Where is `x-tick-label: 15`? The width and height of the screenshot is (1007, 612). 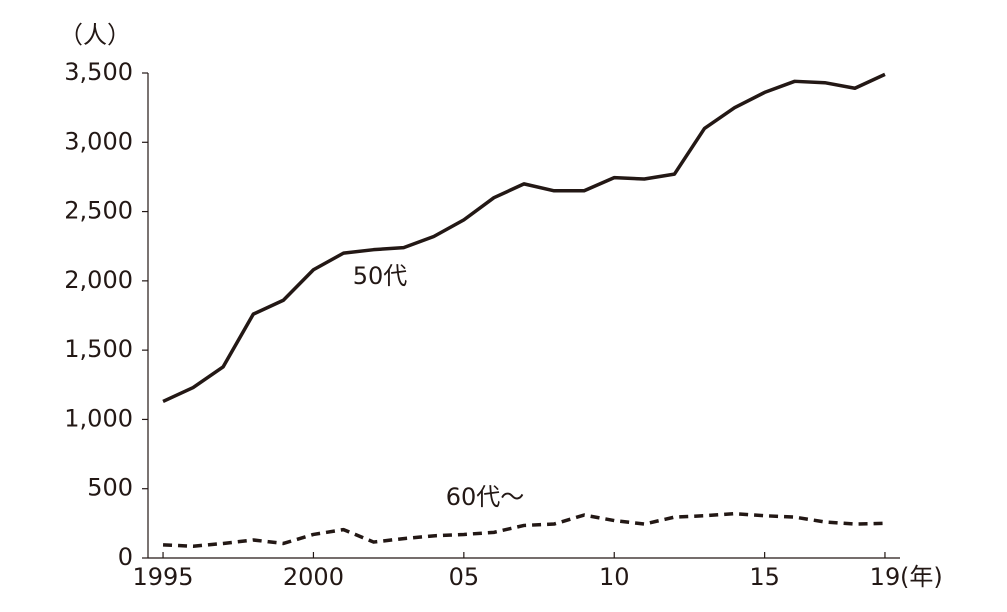
x-tick-label: 15 is located at coordinates (764, 577).